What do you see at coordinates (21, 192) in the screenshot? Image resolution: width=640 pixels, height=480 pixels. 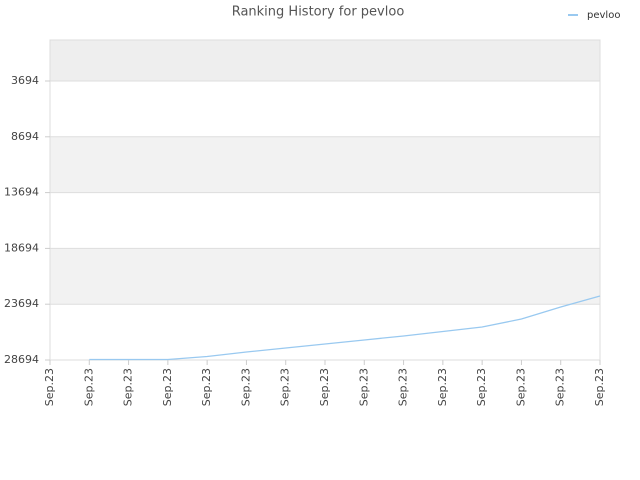 I see `y-tick-label: 13694` at bounding box center [21, 192].